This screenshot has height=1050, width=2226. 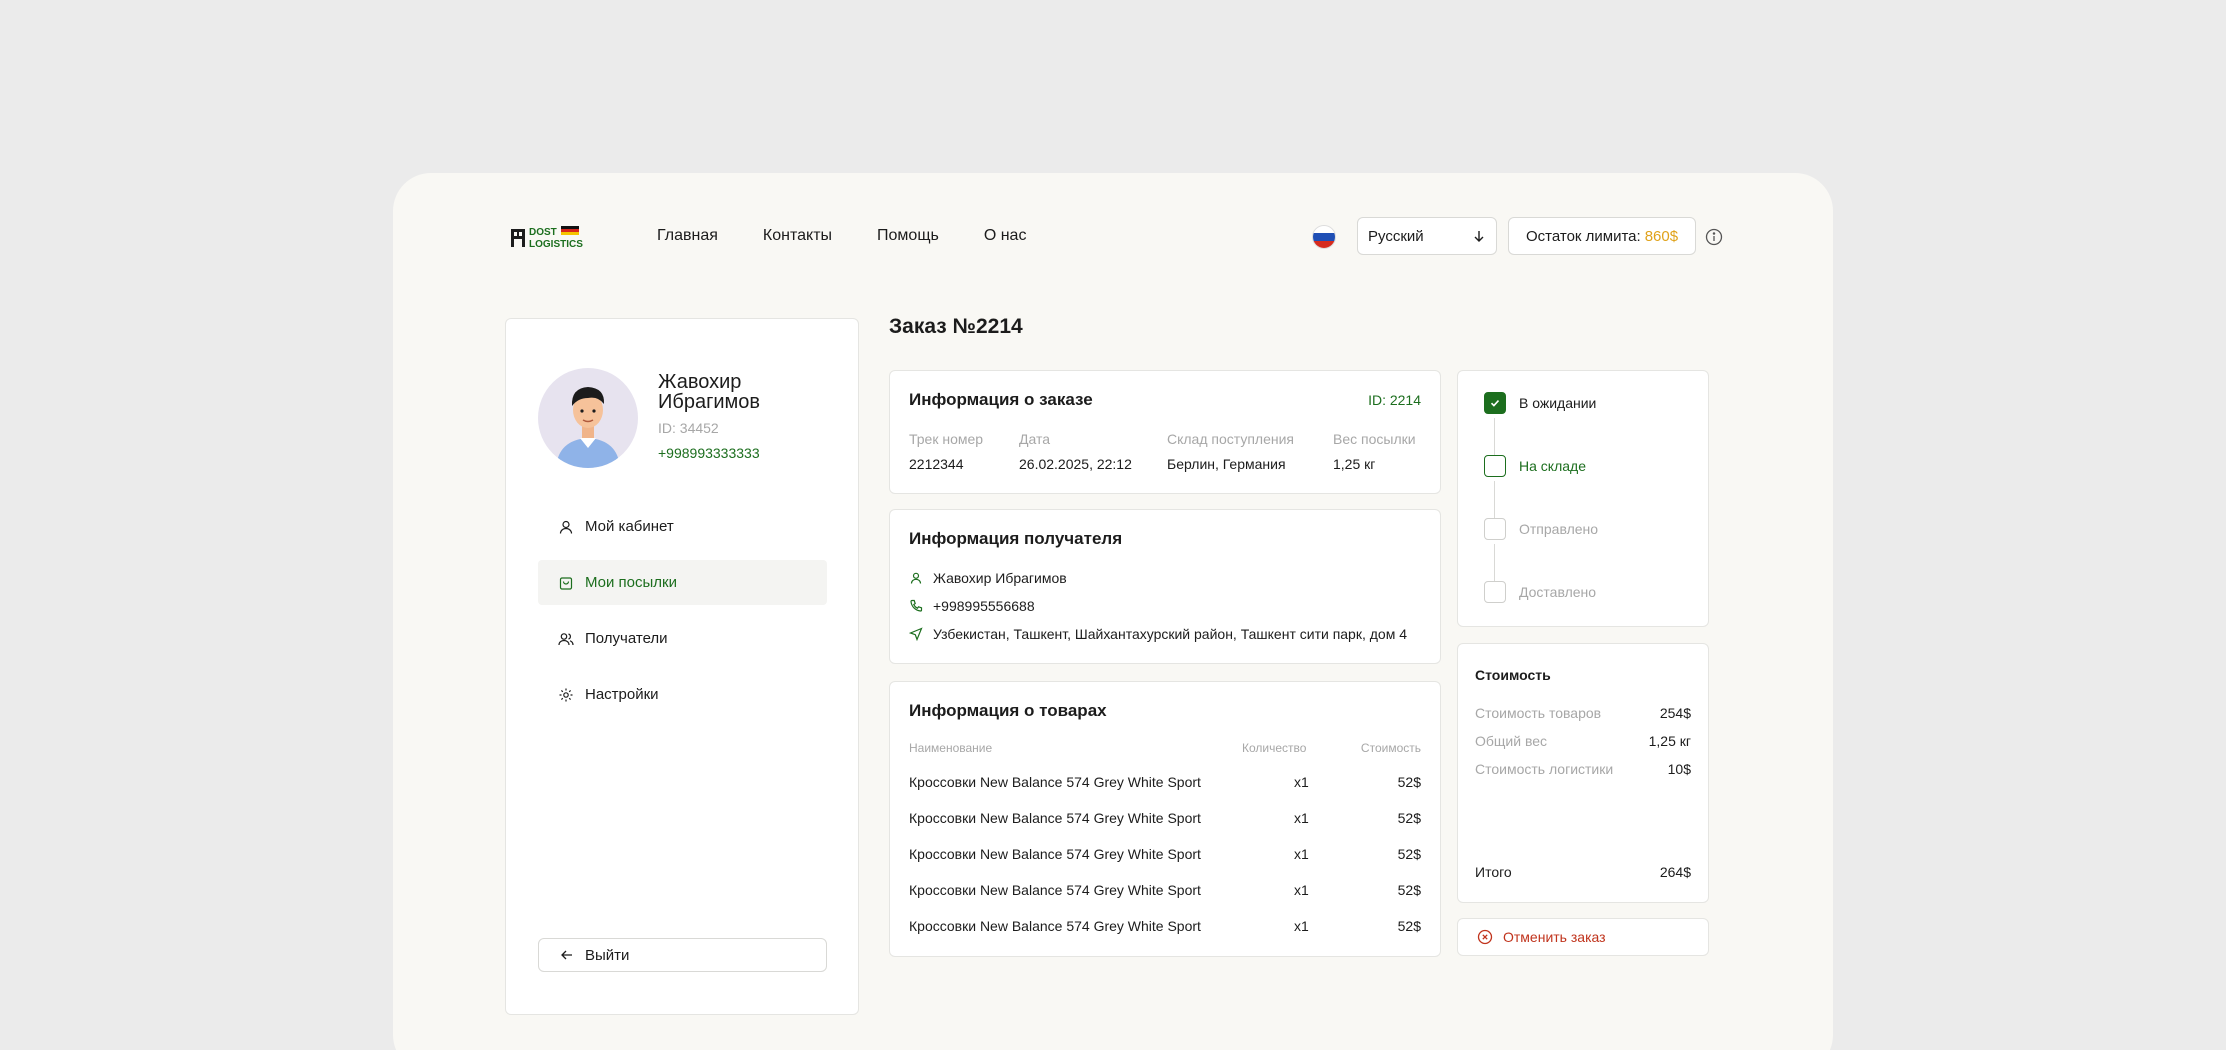 What do you see at coordinates (1583, 872) in the screenshot?
I see `cost-total-row: Итого 264$` at bounding box center [1583, 872].